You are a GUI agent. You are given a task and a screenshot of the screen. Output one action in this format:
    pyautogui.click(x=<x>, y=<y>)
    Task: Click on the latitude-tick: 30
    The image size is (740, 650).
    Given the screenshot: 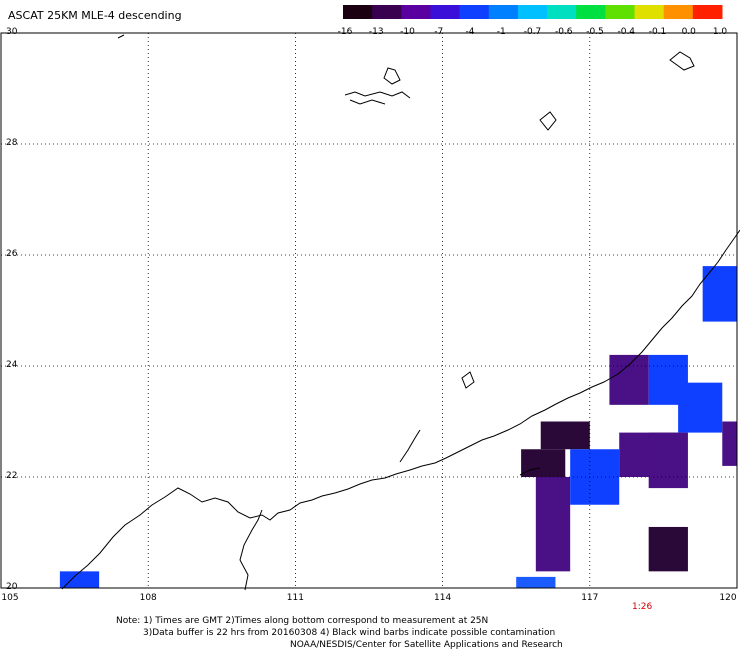 What is the action you would take?
    pyautogui.click(x=12, y=32)
    